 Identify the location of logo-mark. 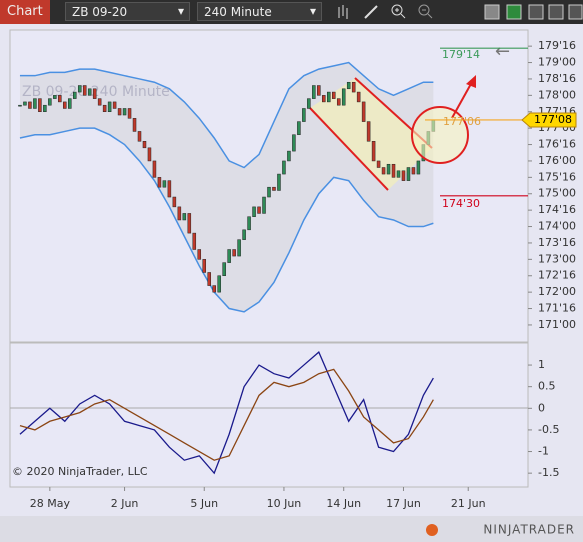
(432, 530).